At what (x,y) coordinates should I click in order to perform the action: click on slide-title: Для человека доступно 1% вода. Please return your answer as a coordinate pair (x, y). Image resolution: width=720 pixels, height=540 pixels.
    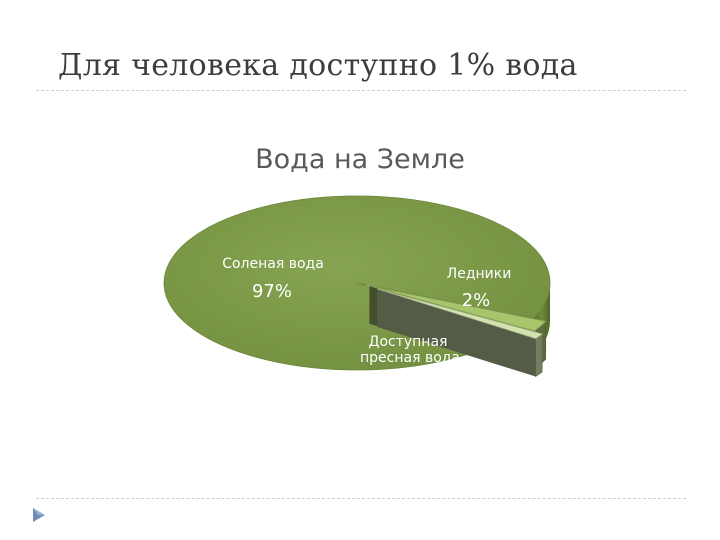
    Looking at the image, I should click on (318, 65).